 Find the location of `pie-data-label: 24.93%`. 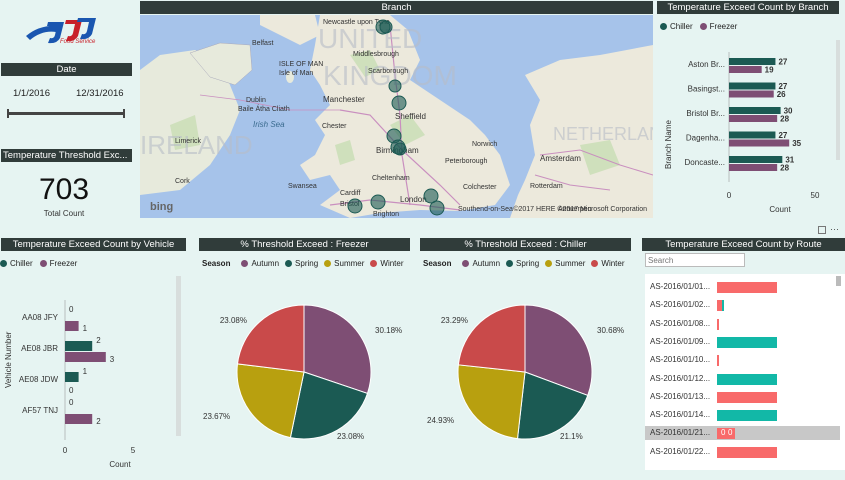

pie-data-label: 24.93% is located at coordinates (440, 420).